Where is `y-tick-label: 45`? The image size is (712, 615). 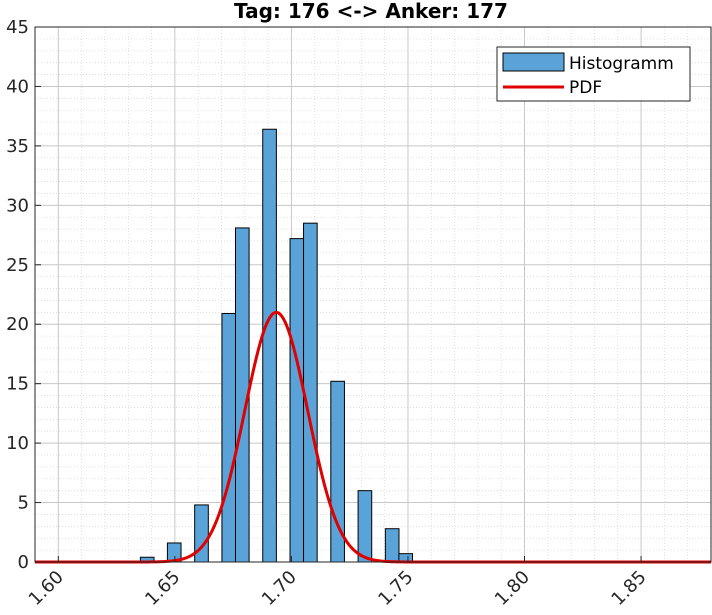 y-tick-label: 45 is located at coordinates (17, 27).